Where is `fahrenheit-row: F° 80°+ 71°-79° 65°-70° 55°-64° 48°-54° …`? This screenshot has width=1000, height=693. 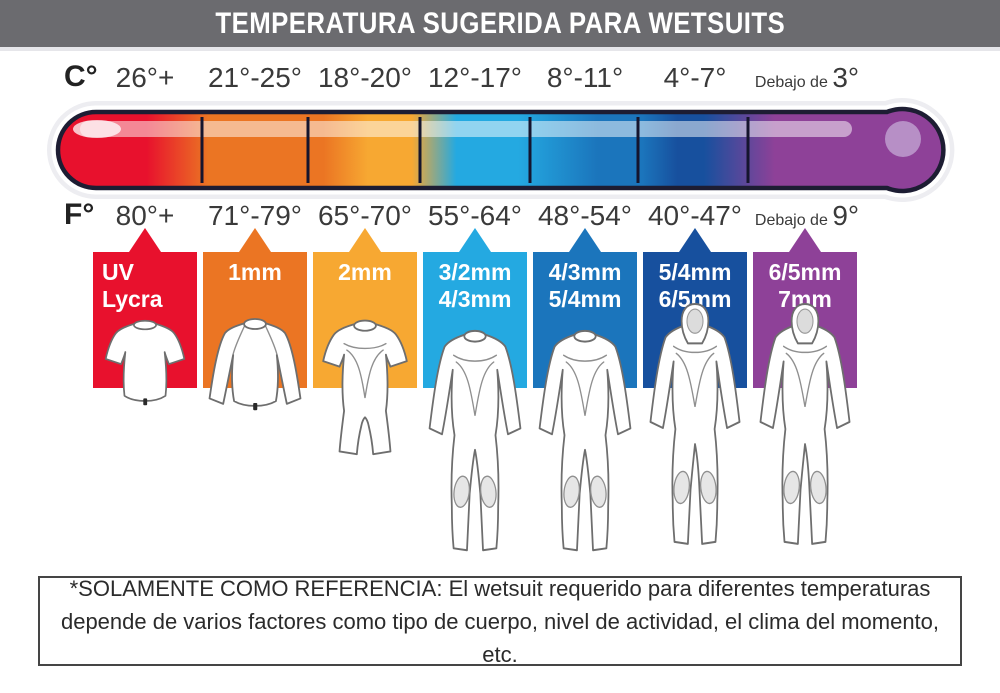
fahrenheit-row: F° 80°+ 71°-79° 65°-70° 55°-64° 48°-54° … is located at coordinates (500, 217).